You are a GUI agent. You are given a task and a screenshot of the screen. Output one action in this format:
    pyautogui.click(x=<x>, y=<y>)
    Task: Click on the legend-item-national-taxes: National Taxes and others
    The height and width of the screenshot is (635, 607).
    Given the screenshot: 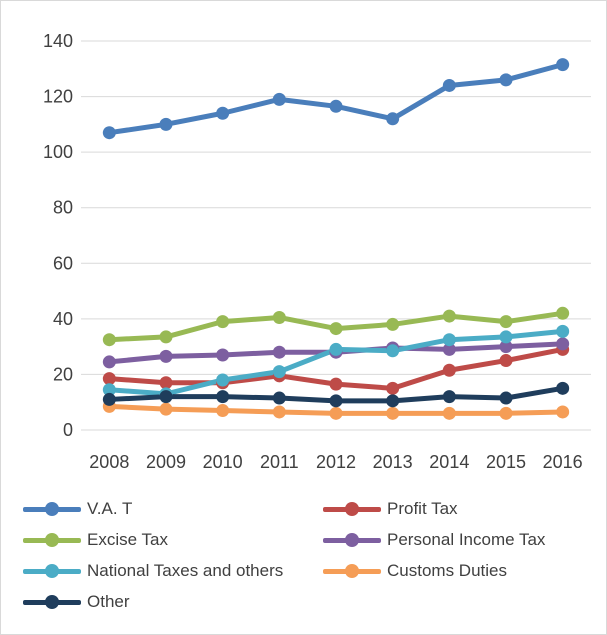 What is the action you would take?
    pyautogui.click(x=173, y=571)
    